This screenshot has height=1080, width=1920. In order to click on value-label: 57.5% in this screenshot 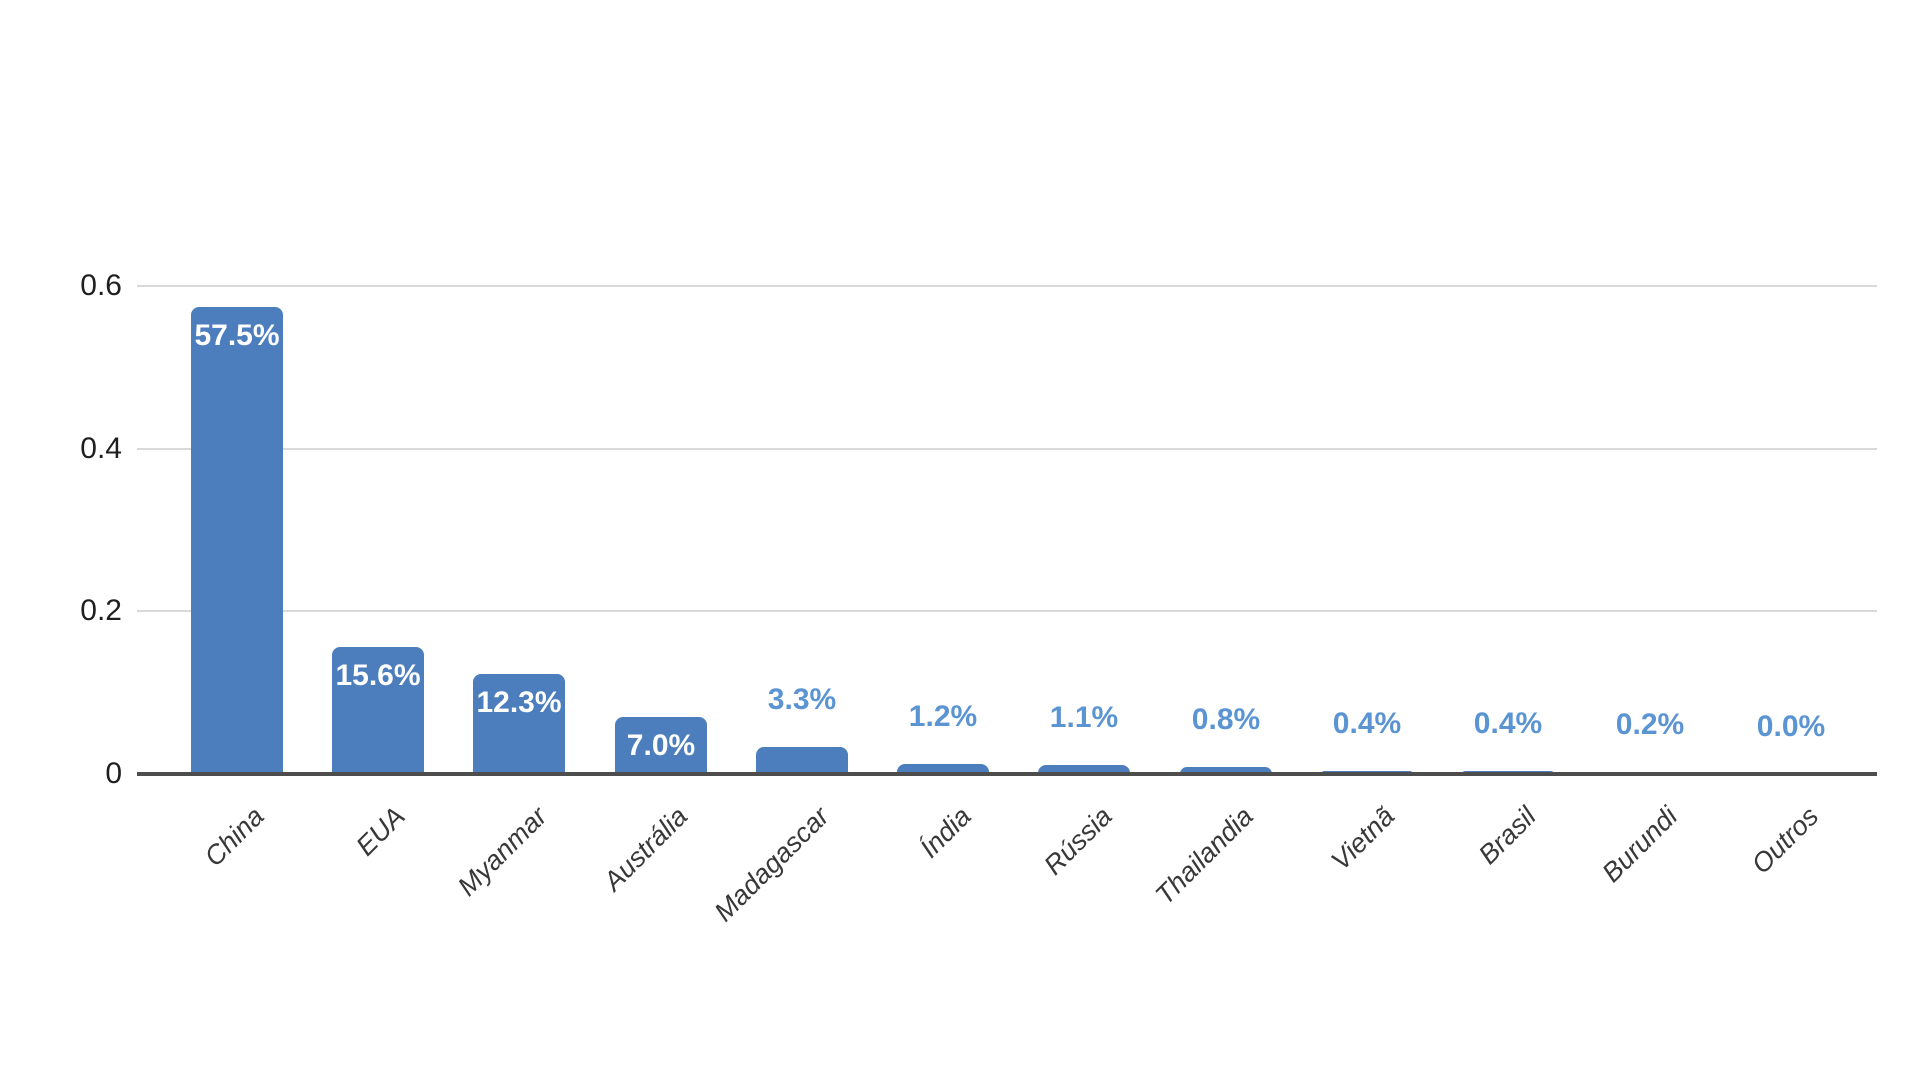, I will do `click(237, 335)`.